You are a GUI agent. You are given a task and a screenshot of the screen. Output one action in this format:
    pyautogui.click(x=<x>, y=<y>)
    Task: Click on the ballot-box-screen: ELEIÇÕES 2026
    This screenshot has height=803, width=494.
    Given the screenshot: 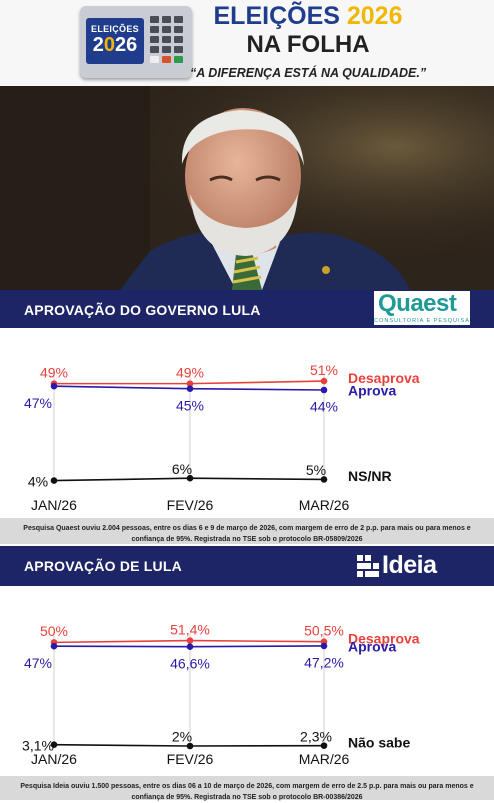 What is the action you would take?
    pyautogui.click(x=115, y=41)
    